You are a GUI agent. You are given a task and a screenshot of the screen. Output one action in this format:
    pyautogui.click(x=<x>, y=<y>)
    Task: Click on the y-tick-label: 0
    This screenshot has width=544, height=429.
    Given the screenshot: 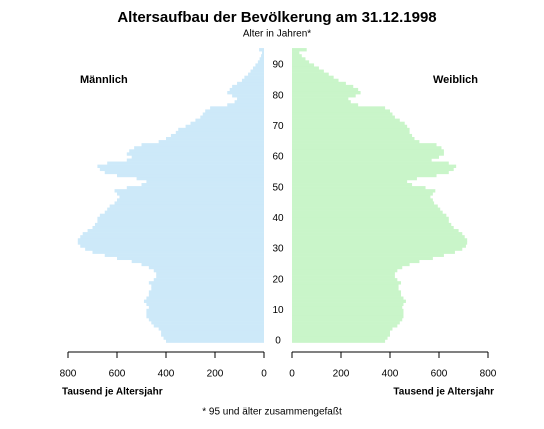 What is the action you would take?
    pyautogui.click(x=278, y=341)
    